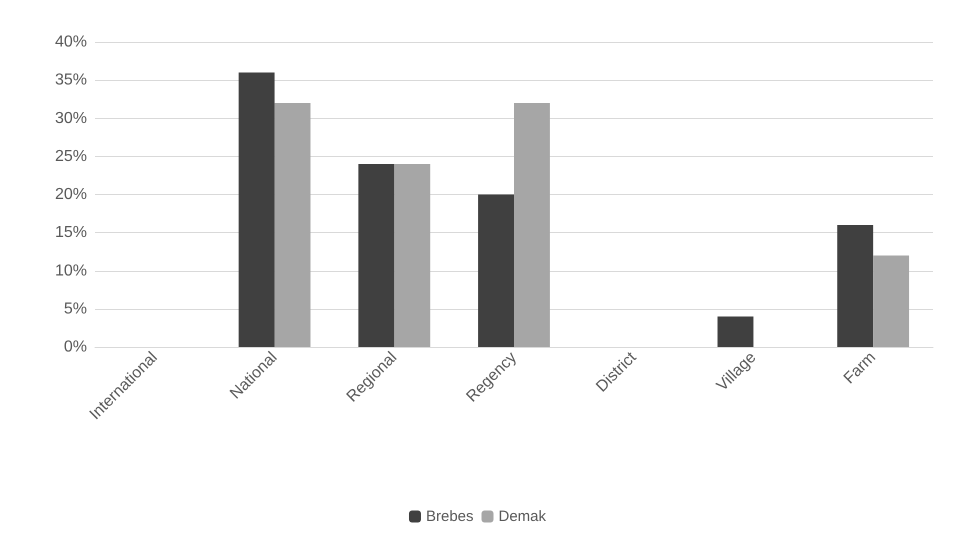  I want to click on legend-label: Brebes, so click(450, 516).